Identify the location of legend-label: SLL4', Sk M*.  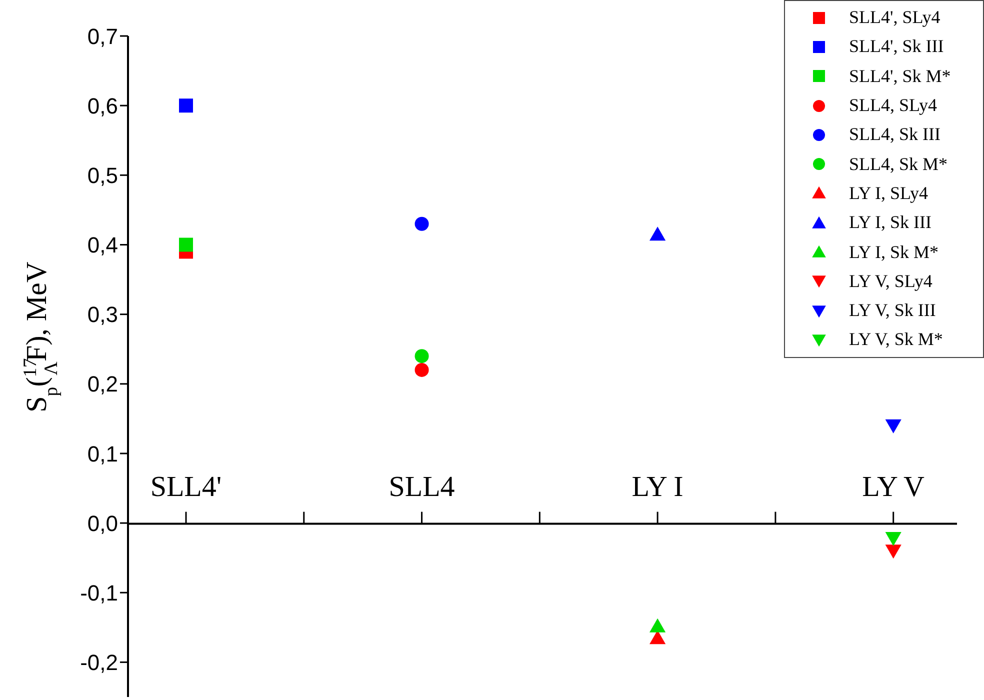
(900, 76).